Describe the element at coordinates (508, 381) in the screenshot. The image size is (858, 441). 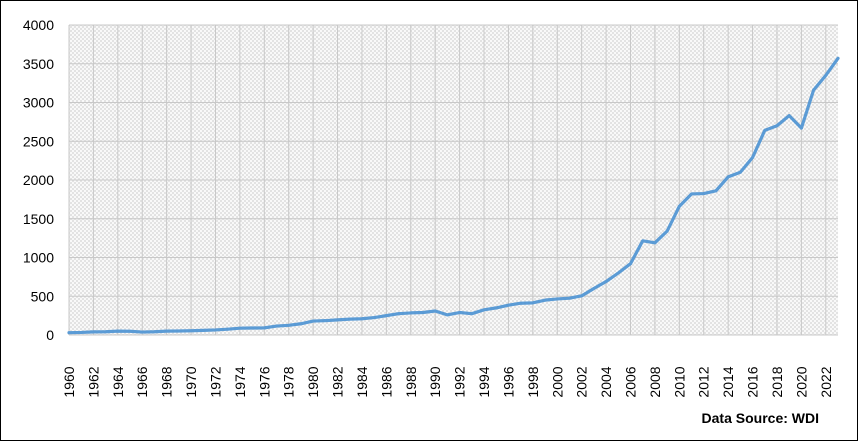
I see `x-tick-label: 1996` at that location.